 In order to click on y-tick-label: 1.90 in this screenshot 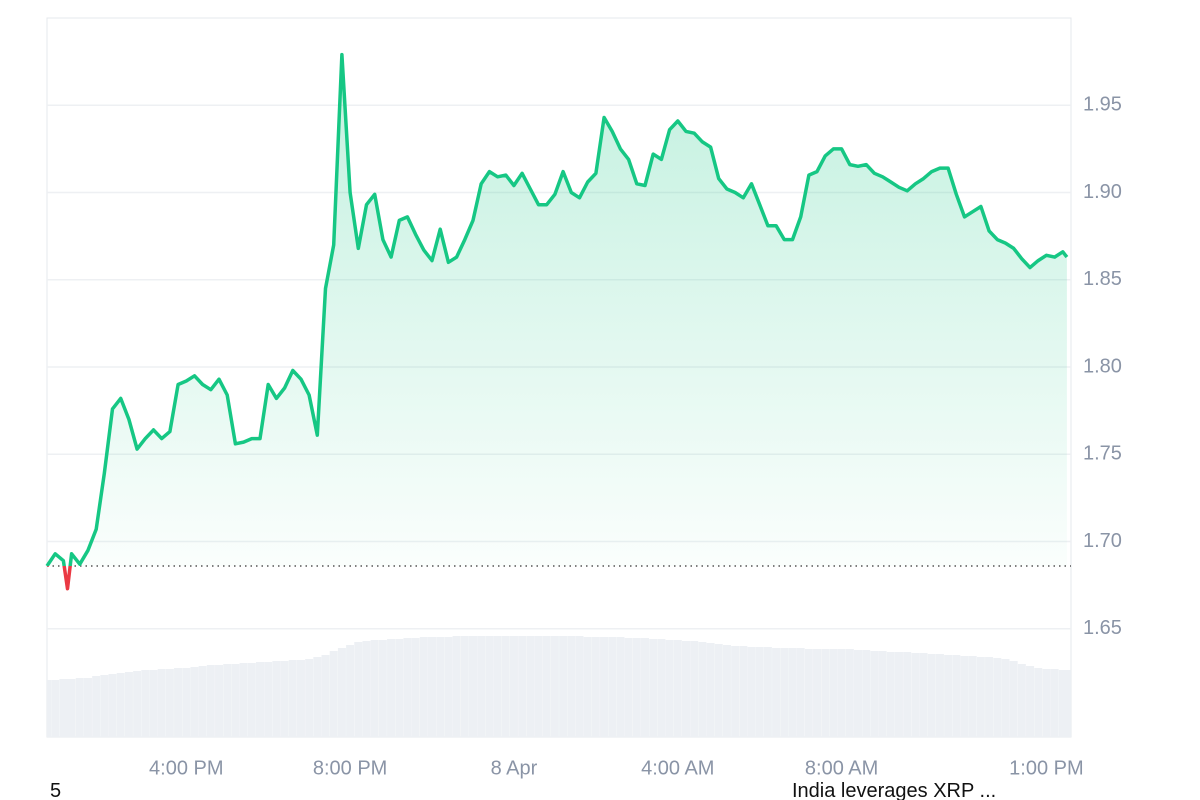, I will do `click(1102, 192)`.